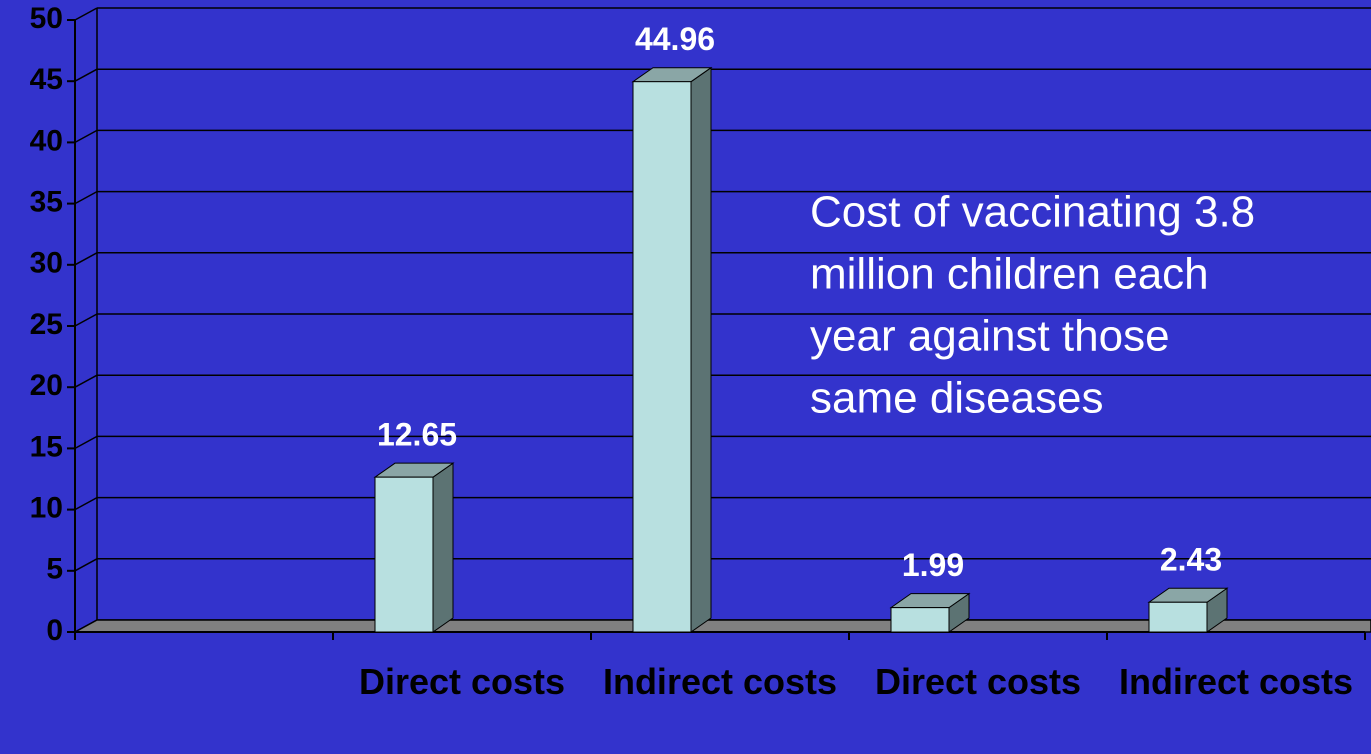 Image resolution: width=1371 pixels, height=754 pixels. I want to click on y-tick-label: 10, so click(46, 508).